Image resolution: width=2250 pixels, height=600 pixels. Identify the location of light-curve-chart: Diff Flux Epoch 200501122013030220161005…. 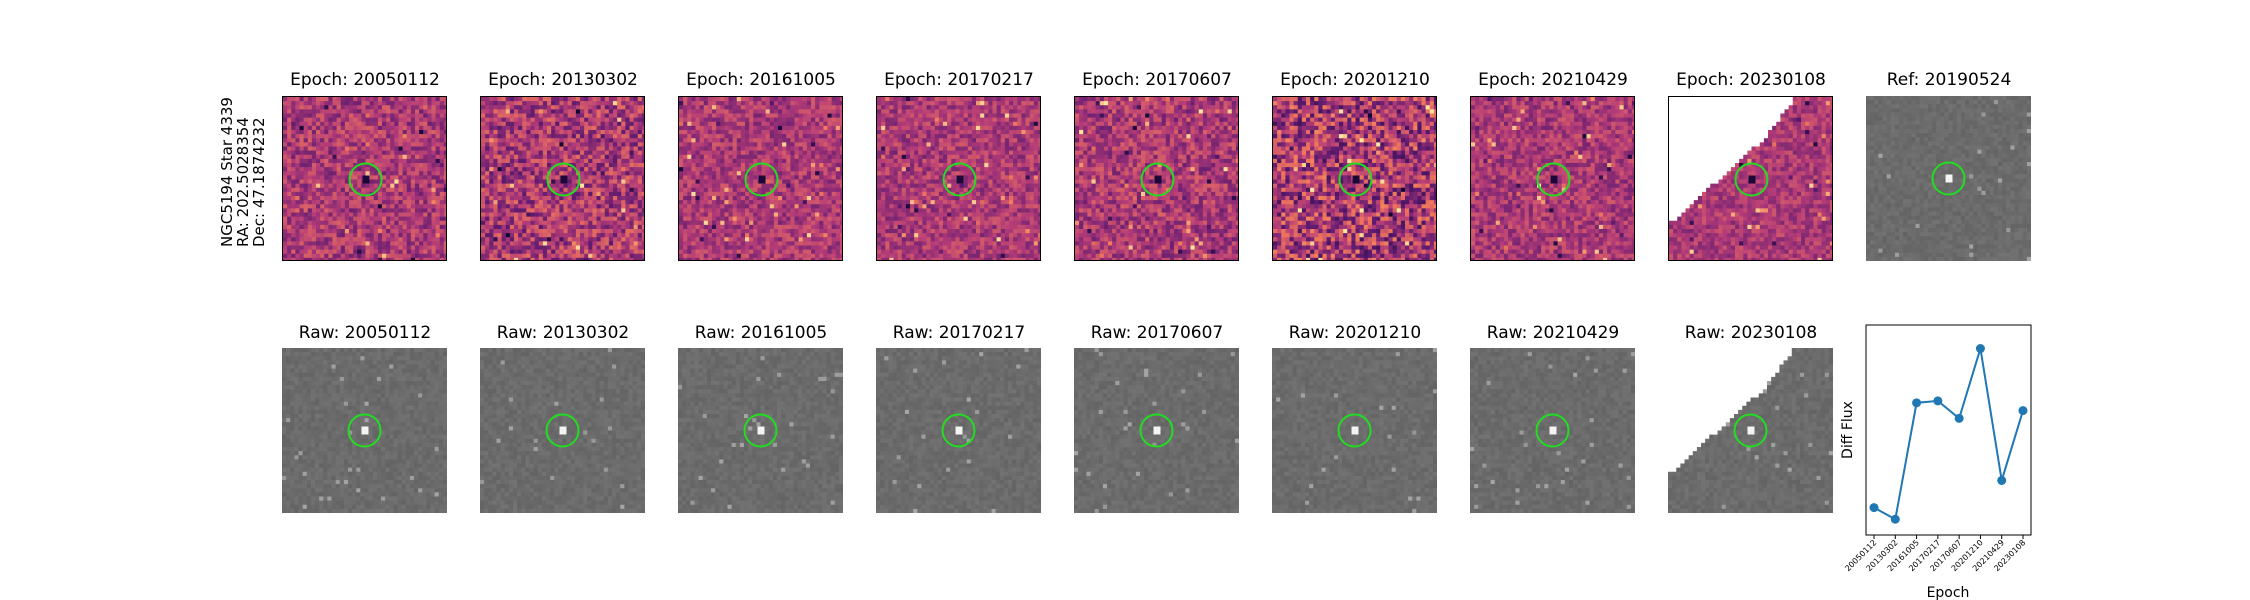
(1945, 457).